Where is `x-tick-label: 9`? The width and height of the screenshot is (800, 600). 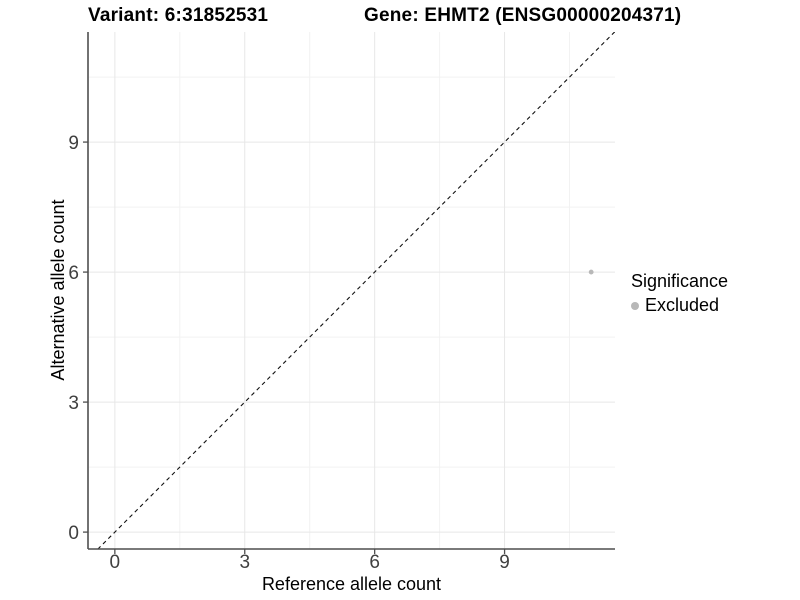
x-tick-label: 9 is located at coordinates (504, 562).